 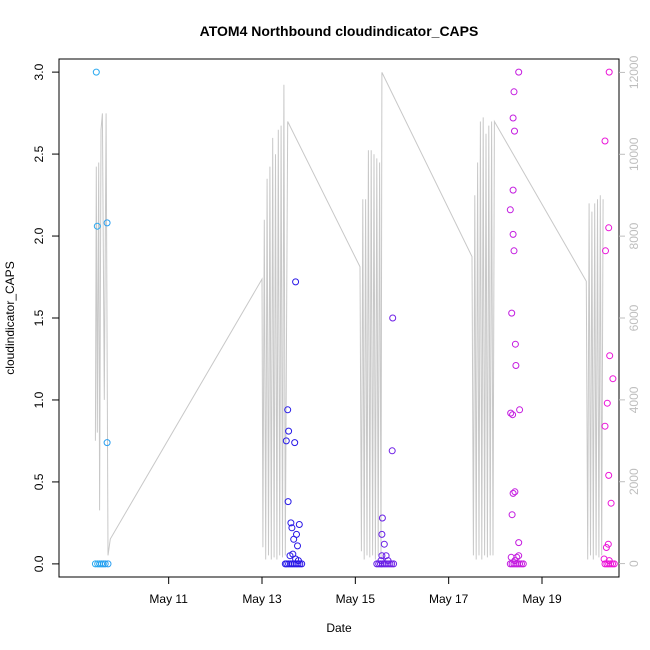 I want to click on x-tick-label: May 11, so click(x=168, y=599).